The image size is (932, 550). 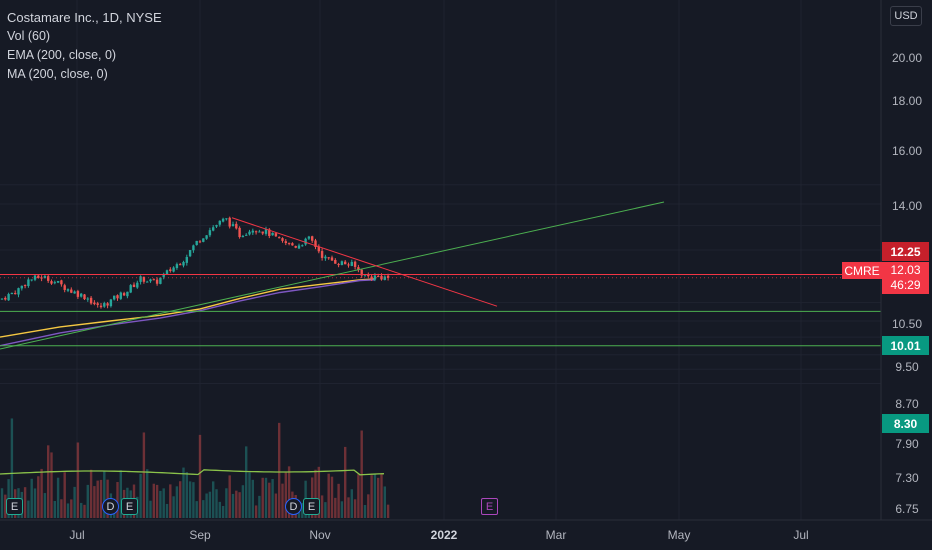 What do you see at coordinates (906, 16) in the screenshot?
I see `currency-button: USD` at bounding box center [906, 16].